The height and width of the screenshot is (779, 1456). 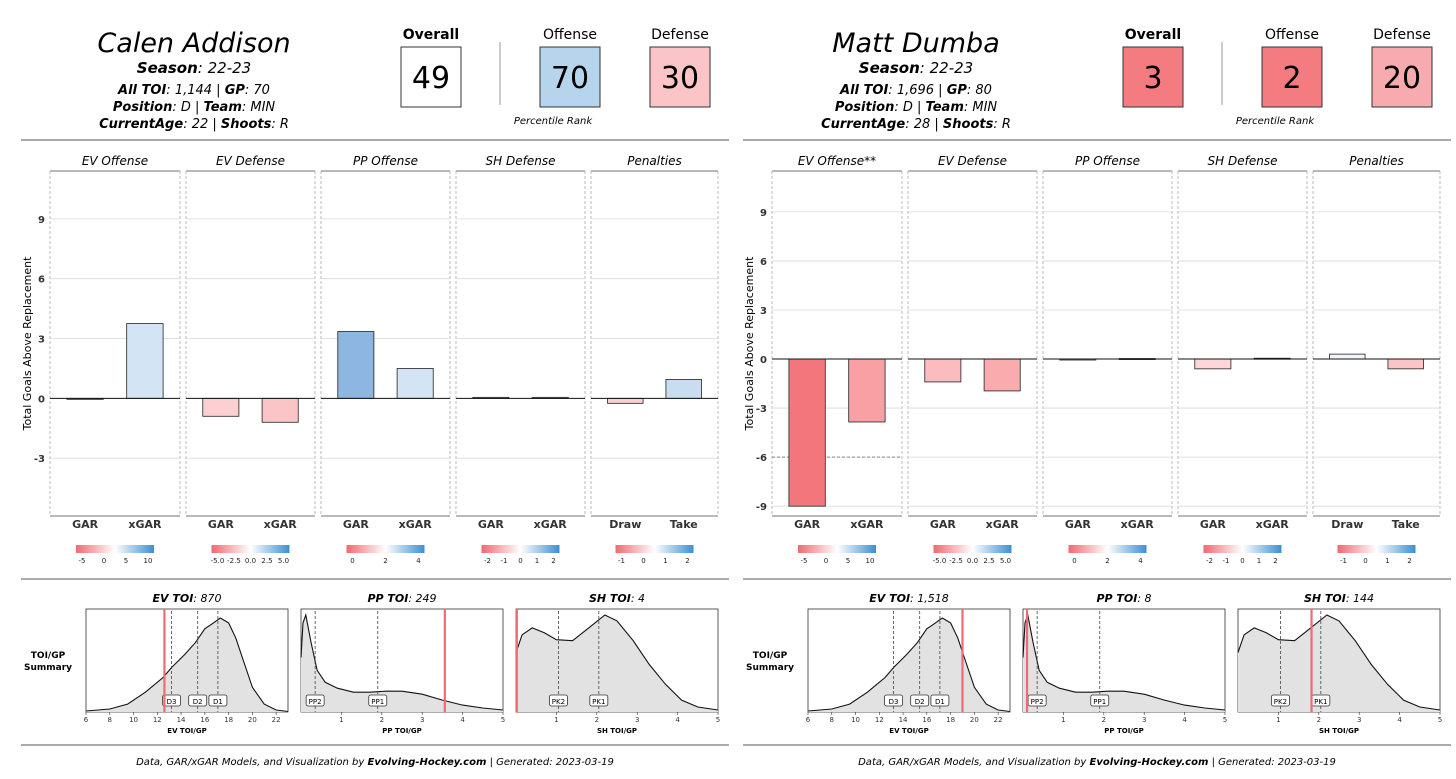 I want to click on y-tick-label: 6, so click(x=763, y=262).